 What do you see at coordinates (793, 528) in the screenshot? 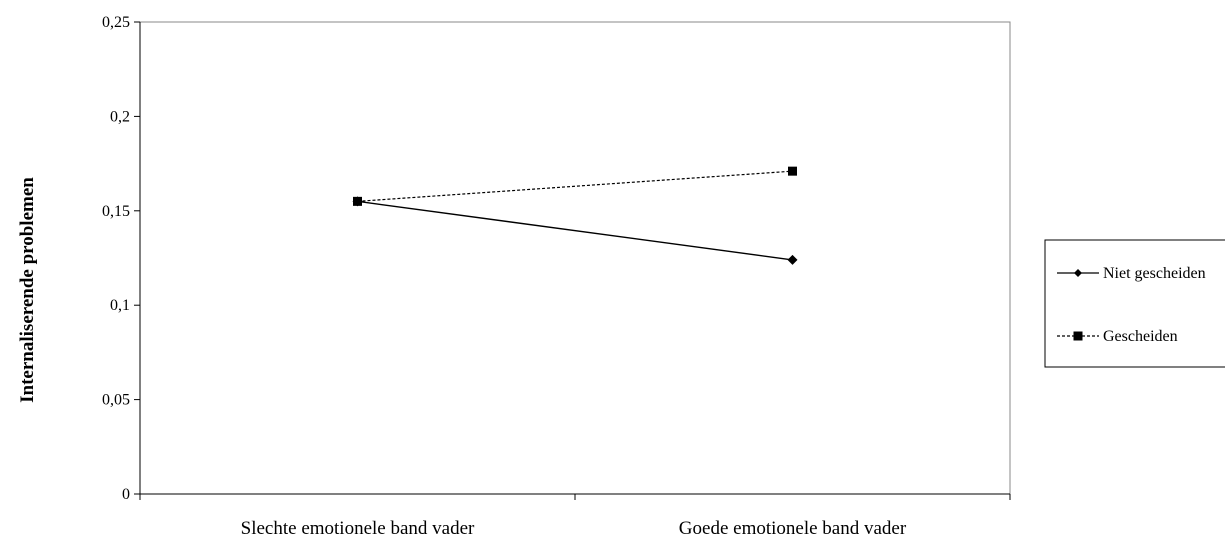
I see `x-category-label: Goede emotionele band vader` at bounding box center [793, 528].